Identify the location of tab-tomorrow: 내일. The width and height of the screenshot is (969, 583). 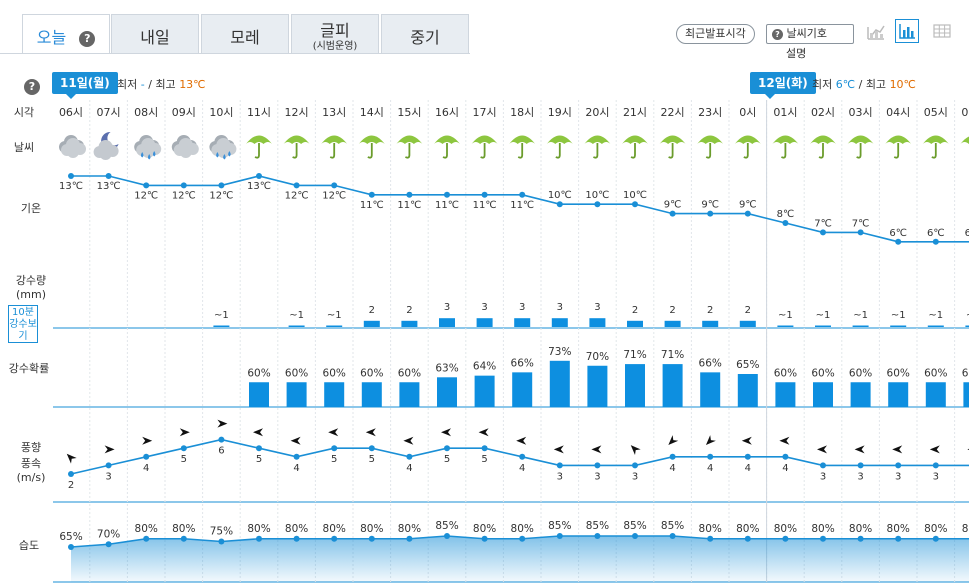
(155, 34).